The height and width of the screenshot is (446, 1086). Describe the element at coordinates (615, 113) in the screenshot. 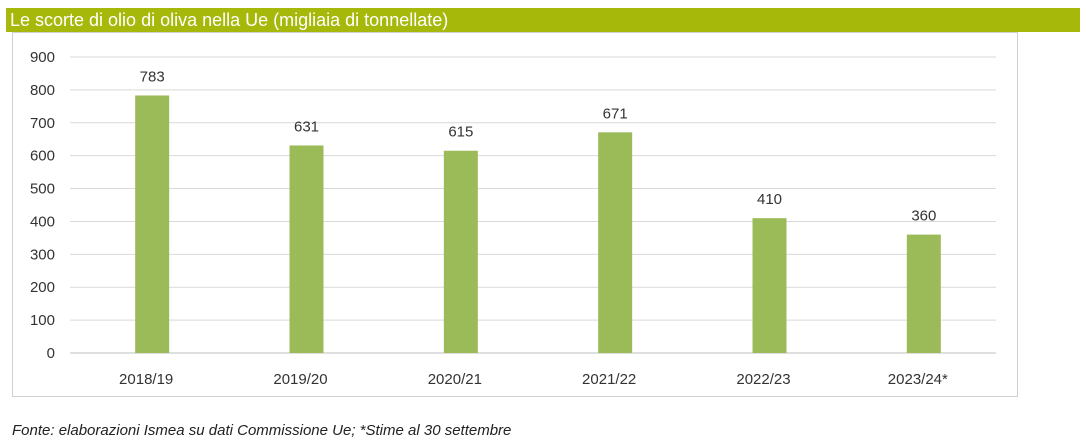

I see `data-label: 671` at that location.